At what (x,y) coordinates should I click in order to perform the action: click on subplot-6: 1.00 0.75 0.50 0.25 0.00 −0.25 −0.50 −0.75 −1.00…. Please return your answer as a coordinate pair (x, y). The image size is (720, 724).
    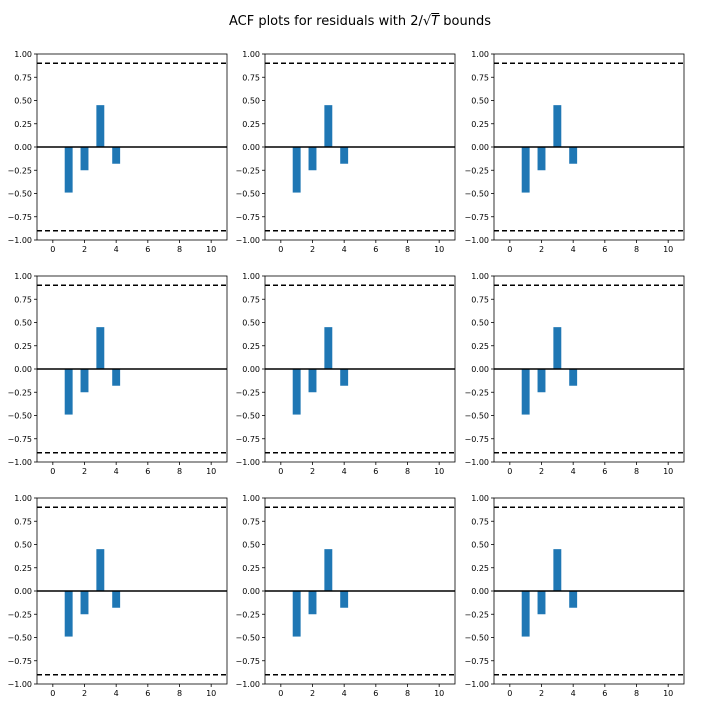
    Looking at the image, I should click on (574, 374).